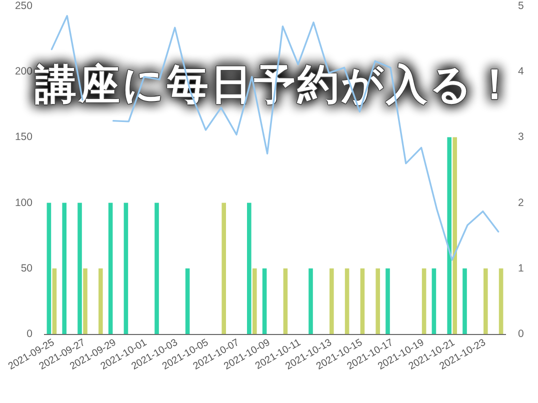 This screenshot has height=403, width=538. I want to click on y2-tick-label: 0, so click(521, 334).